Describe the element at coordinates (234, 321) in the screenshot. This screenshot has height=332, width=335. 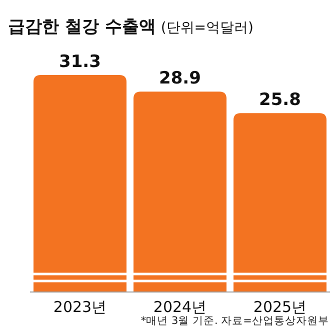
I see `text: *매년 3월 기준. 자료=산업통상자원부` at that location.